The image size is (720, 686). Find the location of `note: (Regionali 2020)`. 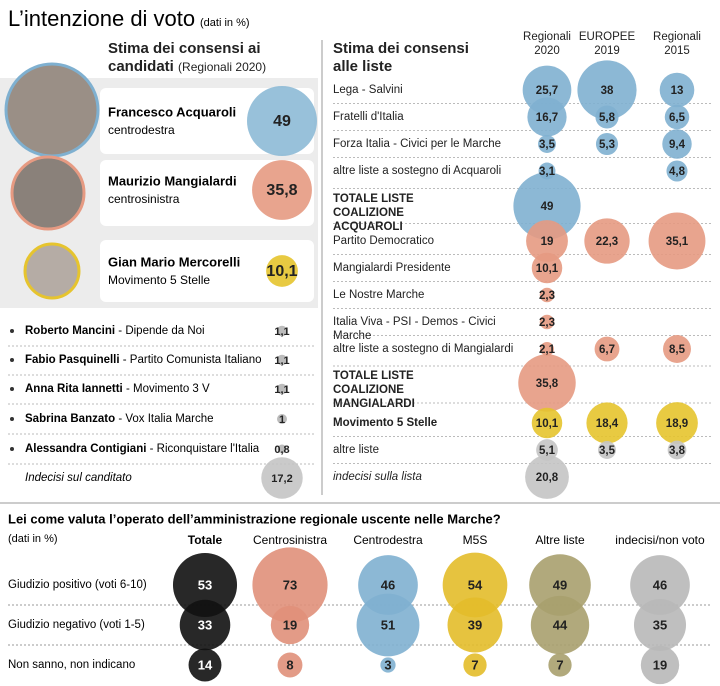

note: (Regionali 2020) is located at coordinates (222, 67).